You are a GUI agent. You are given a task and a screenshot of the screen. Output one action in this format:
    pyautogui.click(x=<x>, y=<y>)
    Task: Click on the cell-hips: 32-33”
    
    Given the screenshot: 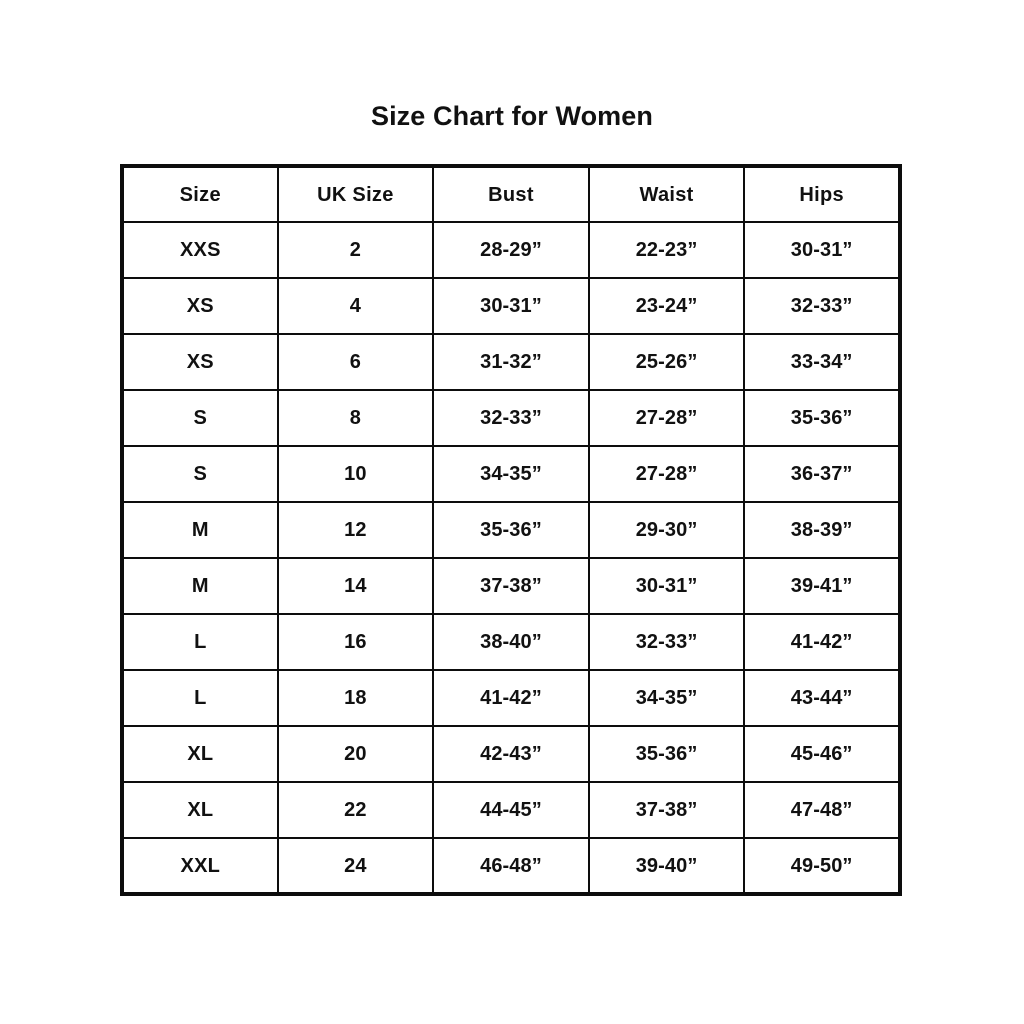 What is the action you would take?
    pyautogui.click(x=822, y=306)
    